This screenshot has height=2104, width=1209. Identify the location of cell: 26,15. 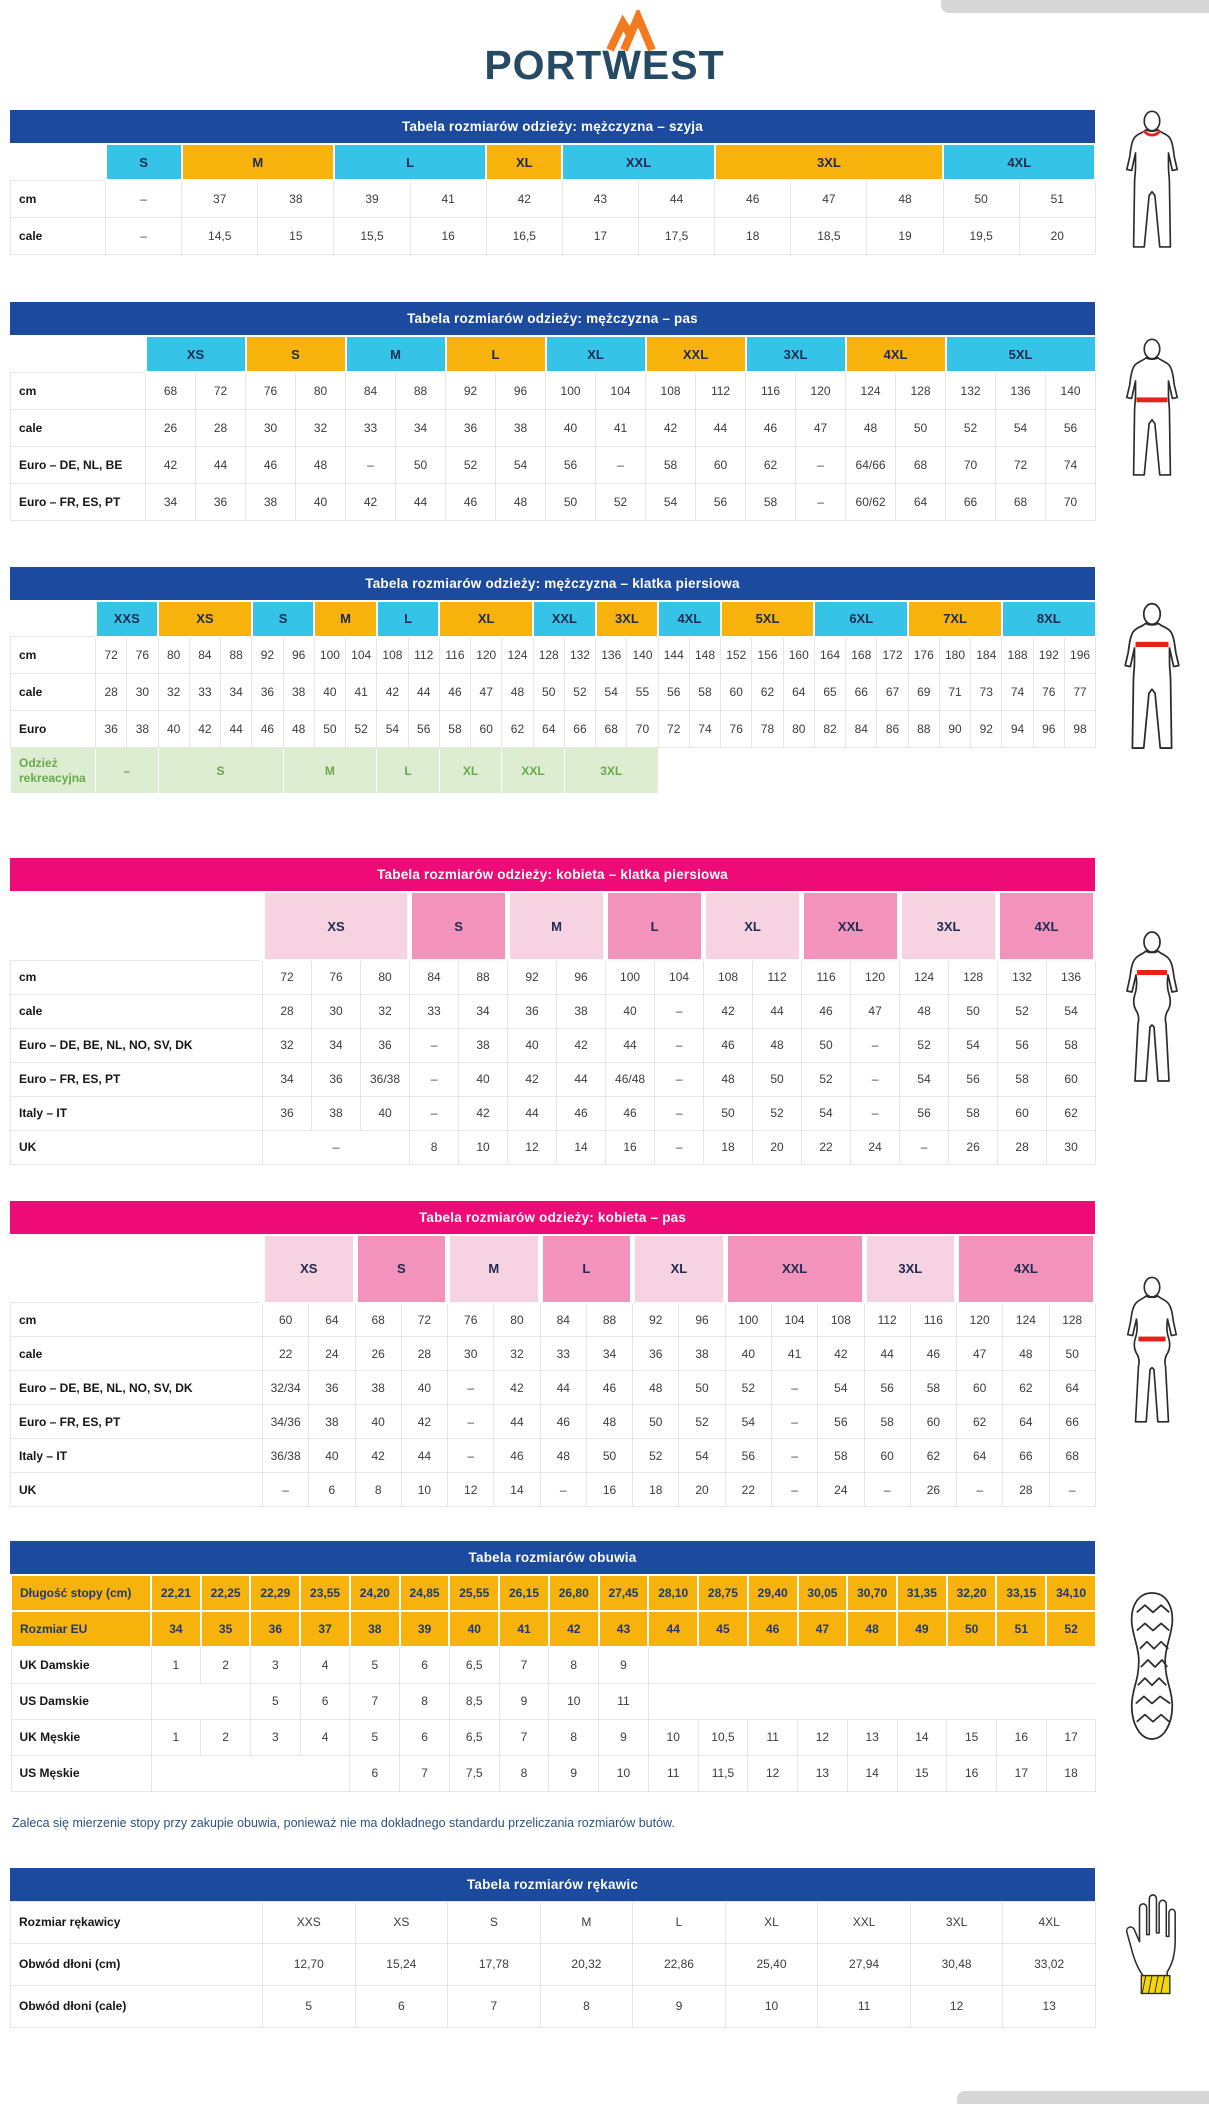
(524, 1593).